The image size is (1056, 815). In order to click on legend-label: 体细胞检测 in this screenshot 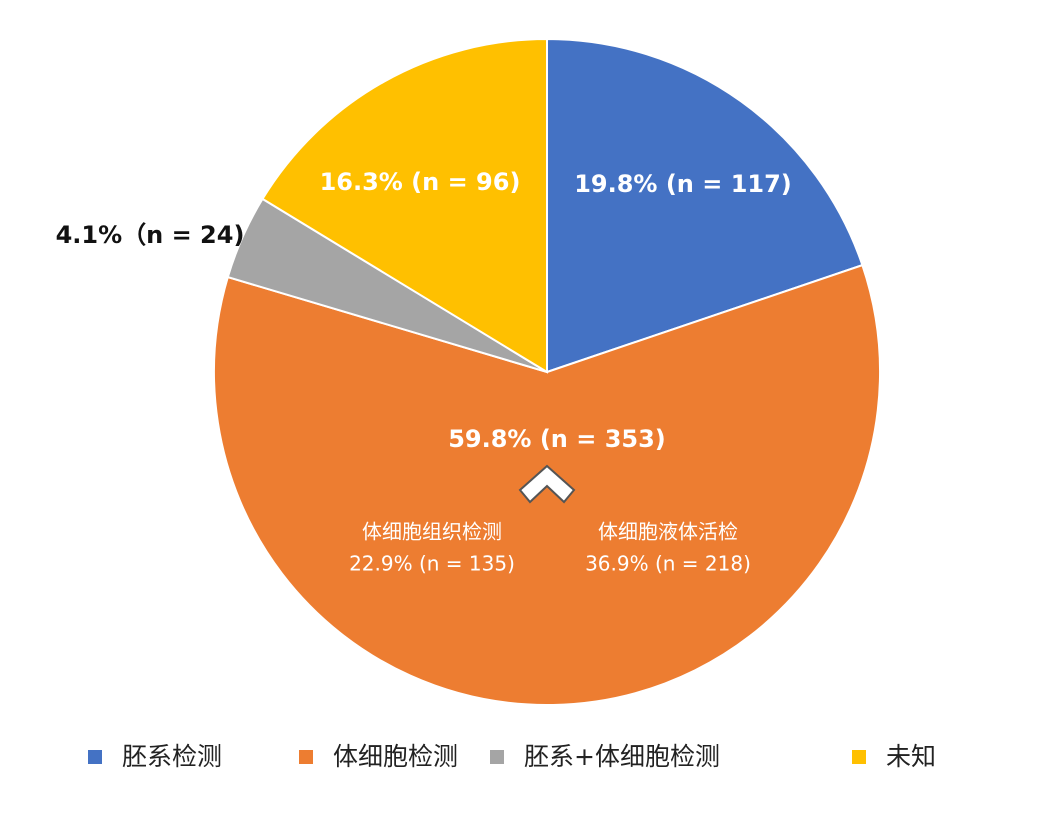, I will do `click(395, 756)`.